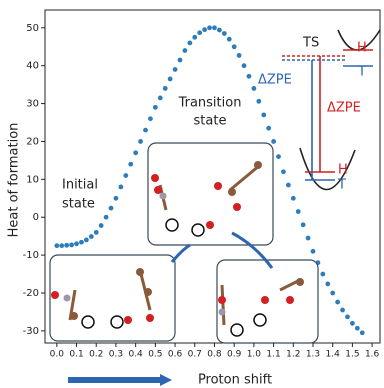 The image size is (384, 388). I want to click on x-tick-label: 1.1, so click(273, 355).